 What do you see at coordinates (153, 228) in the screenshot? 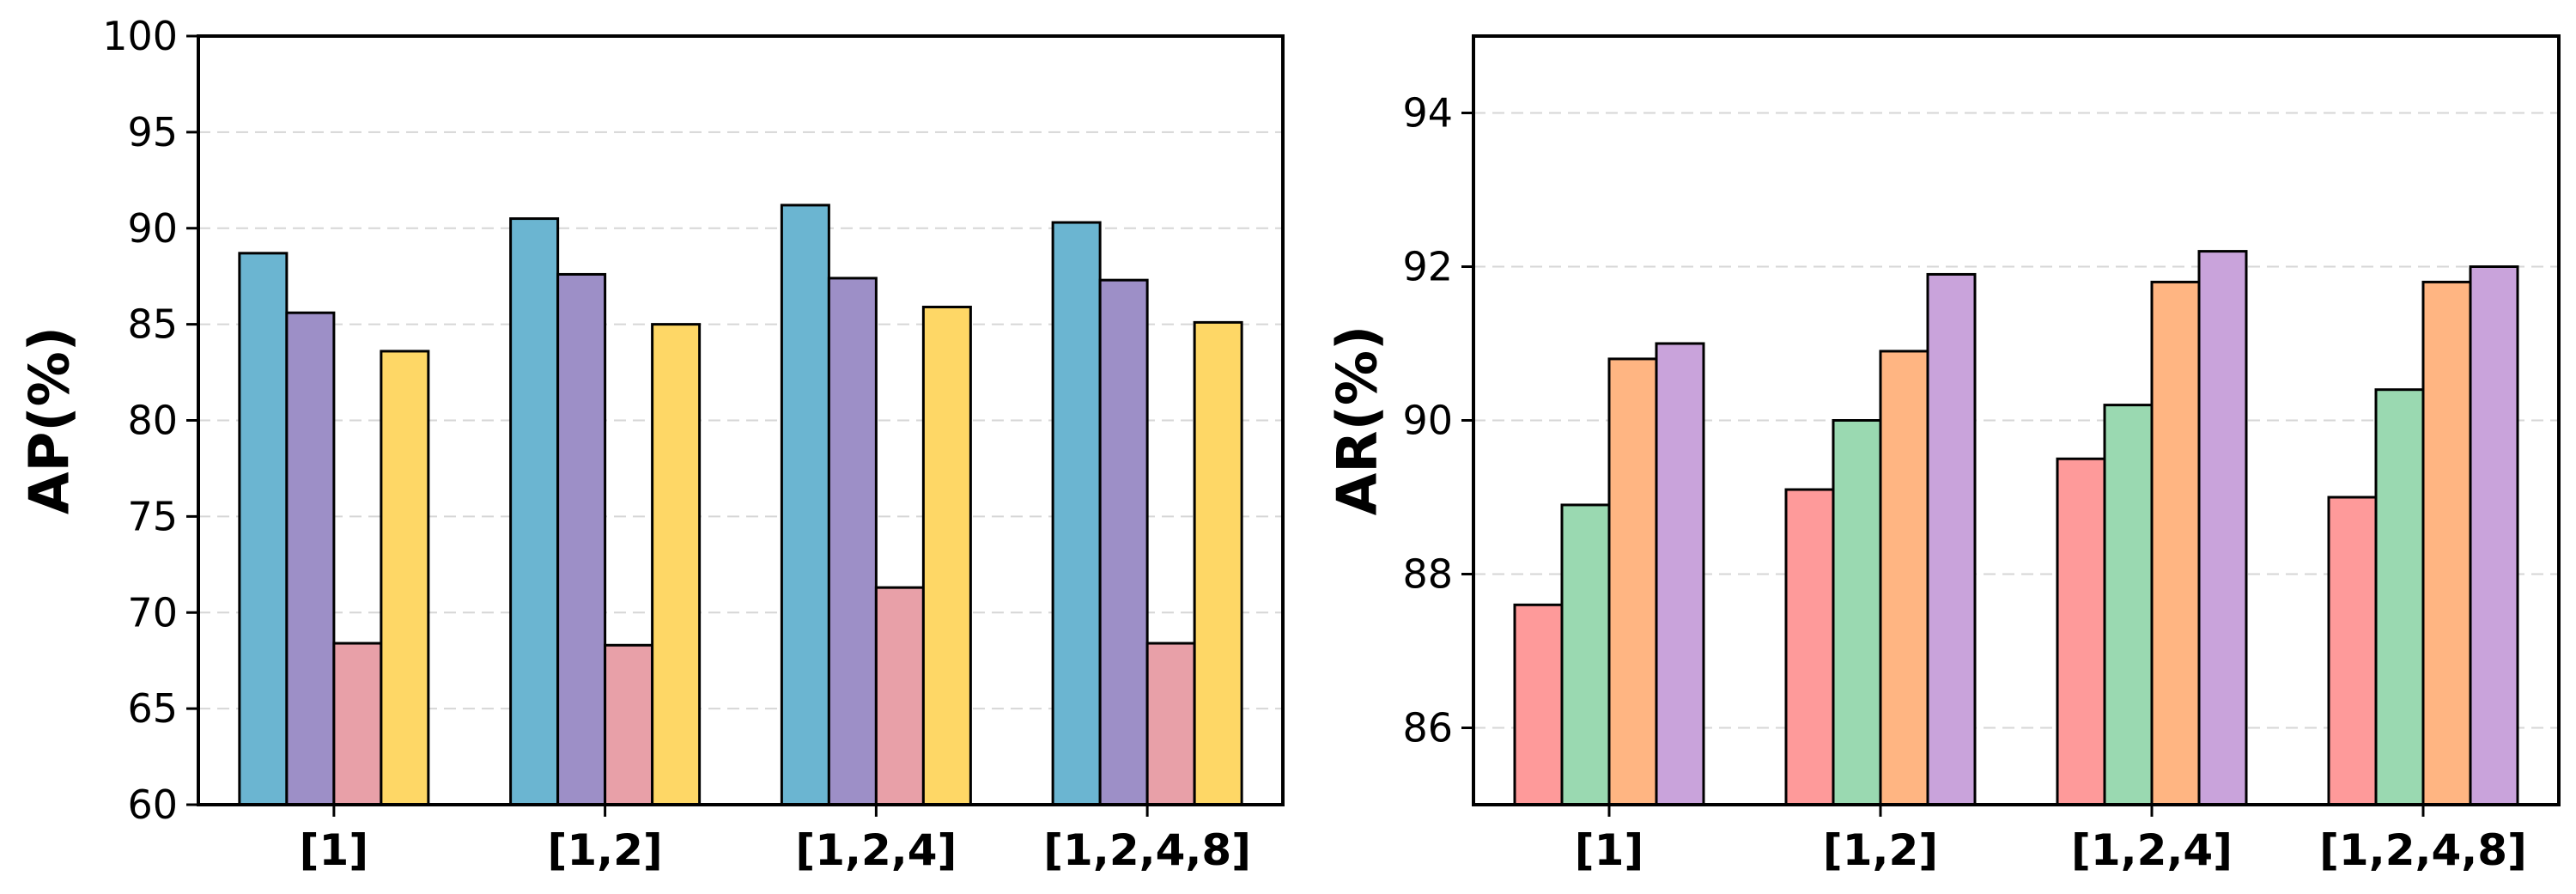
I see `ap-ytick-label: 90` at bounding box center [153, 228].